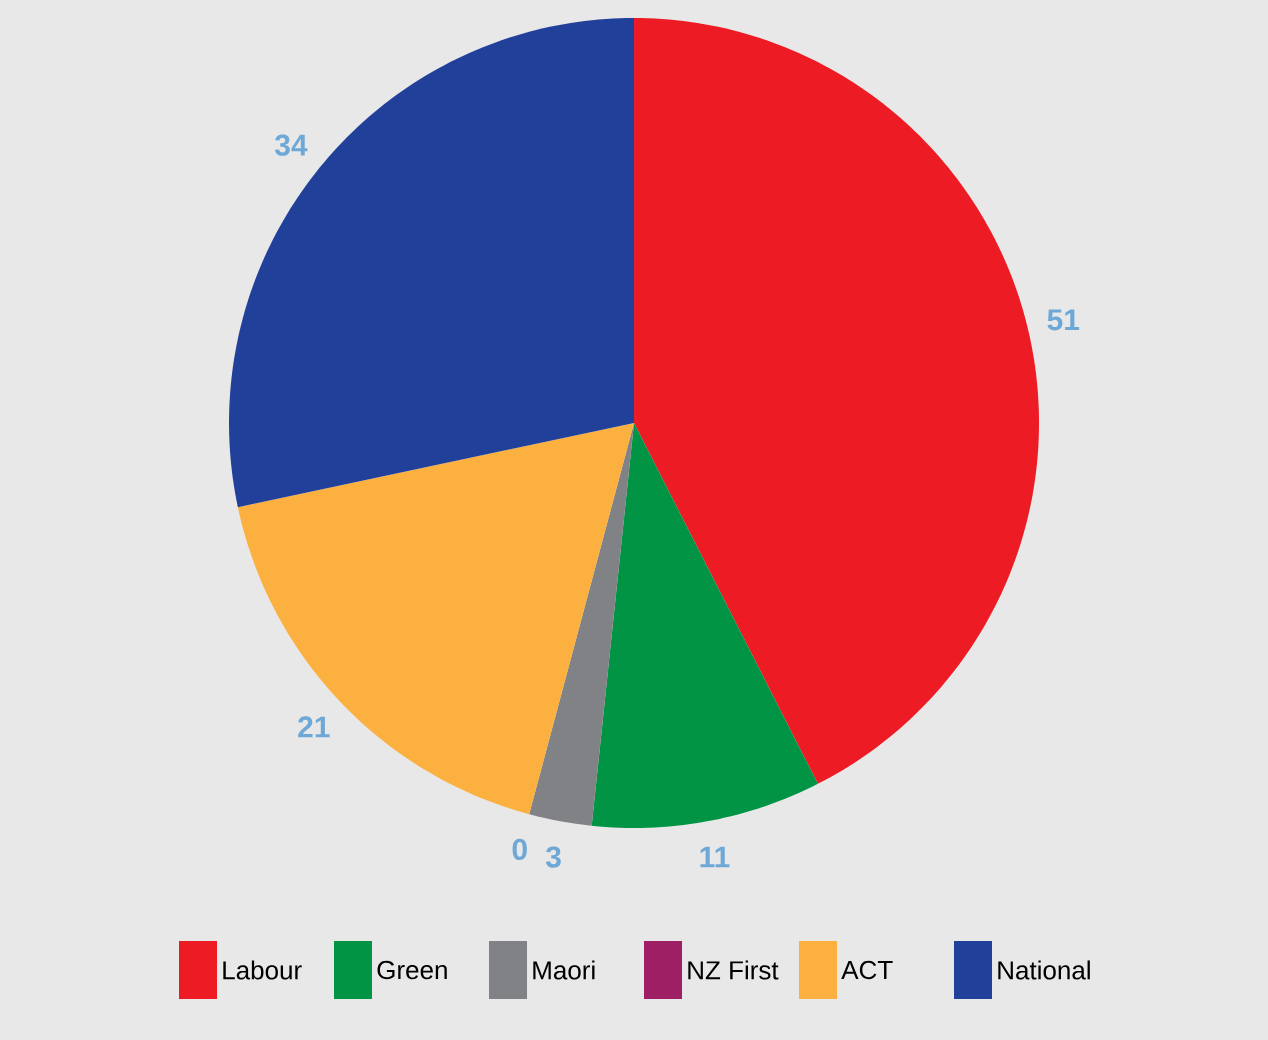 The width and height of the screenshot is (1268, 1040). I want to click on legend-label: NZ First, so click(733, 970).